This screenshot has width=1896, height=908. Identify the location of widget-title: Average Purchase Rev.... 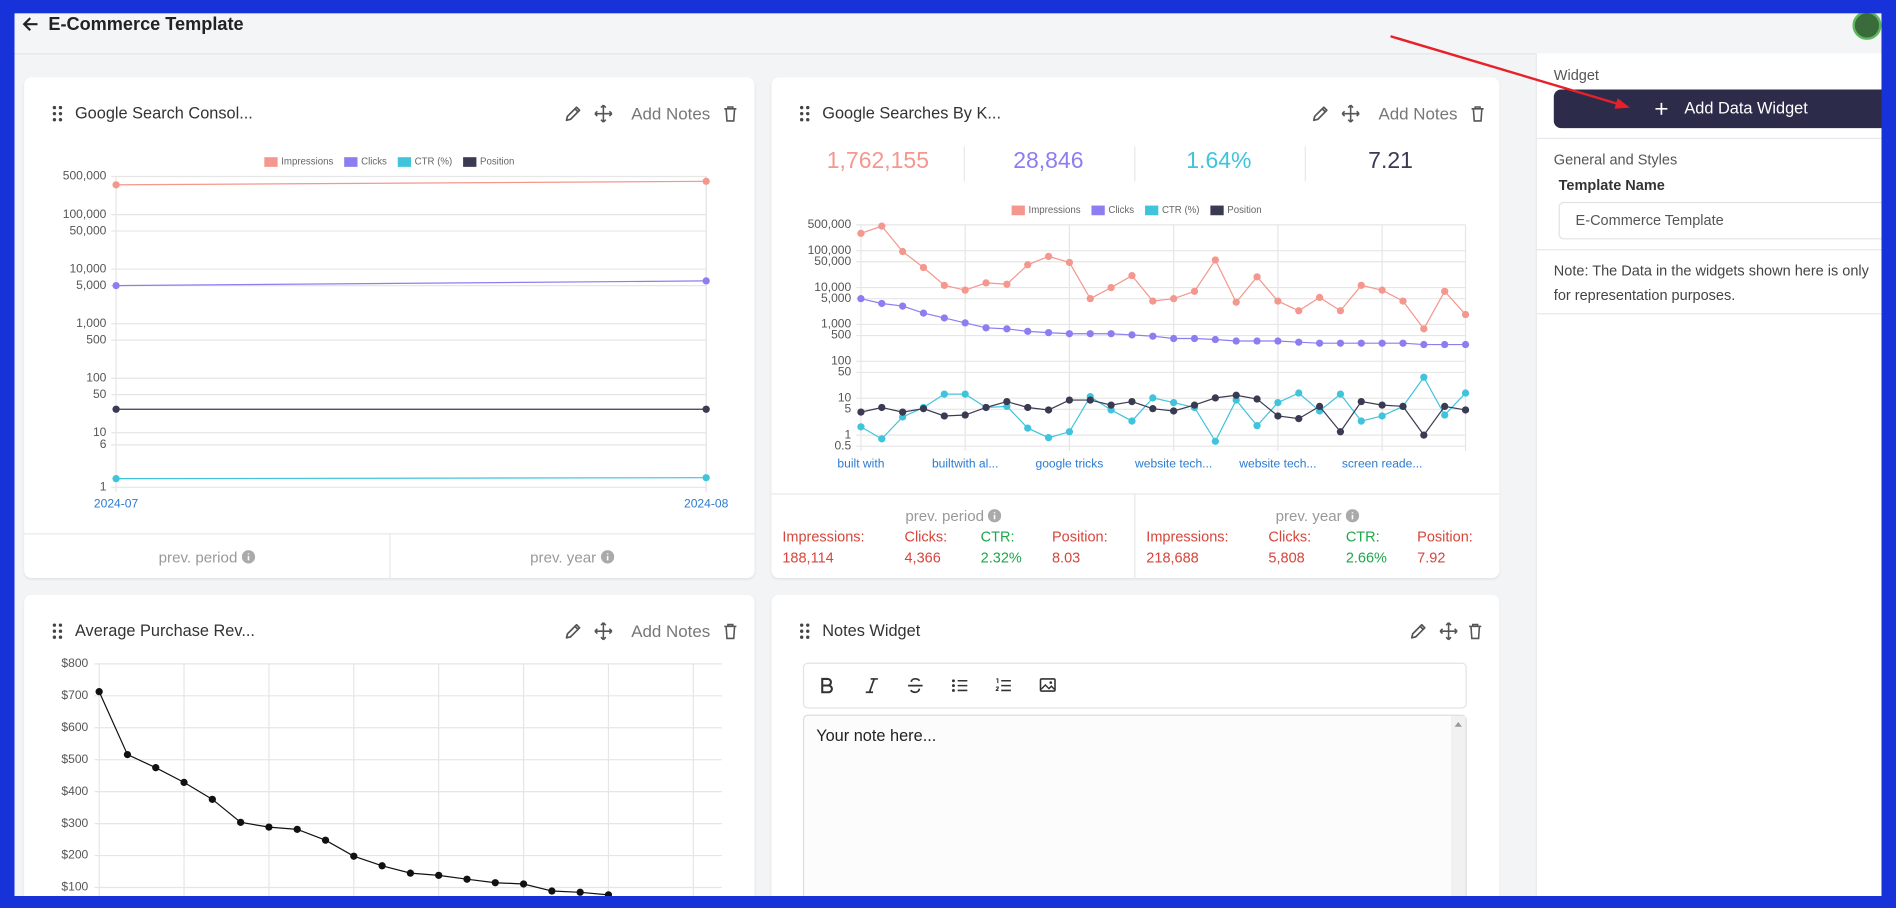
(164, 630).